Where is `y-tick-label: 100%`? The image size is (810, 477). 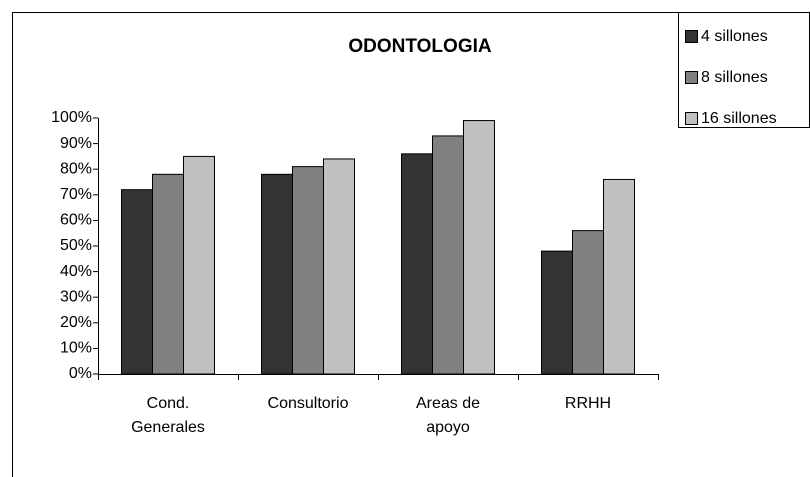
y-tick-label: 100% is located at coordinates (71, 117).